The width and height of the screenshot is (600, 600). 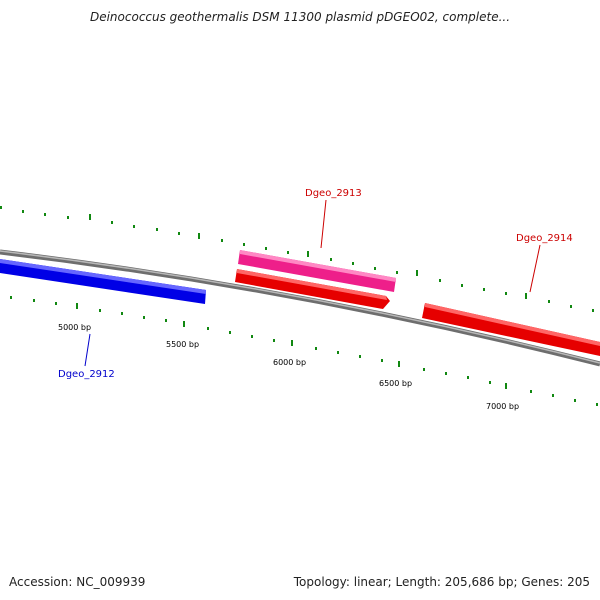 I want to click on tick-label-7000: 7000 bp, so click(x=502, y=406).